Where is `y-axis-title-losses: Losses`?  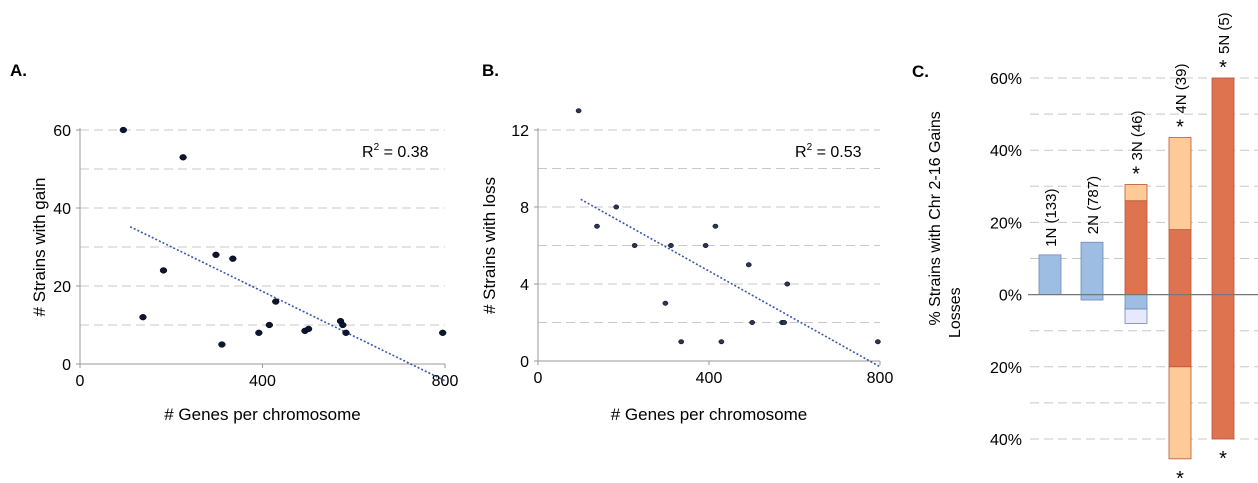 y-axis-title-losses: Losses is located at coordinates (955, 312).